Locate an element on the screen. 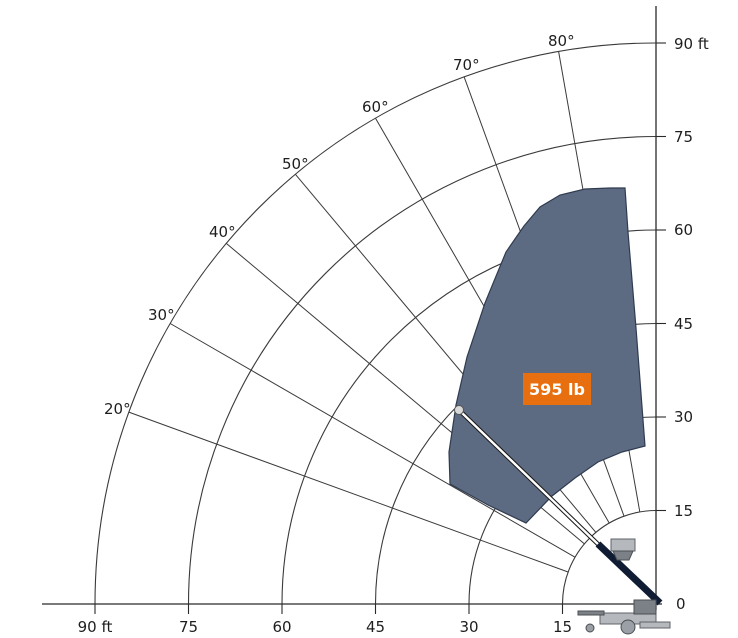 Image resolution: width=738 pixels, height=638 pixels. angle-label-60: 60° is located at coordinates (375, 107).